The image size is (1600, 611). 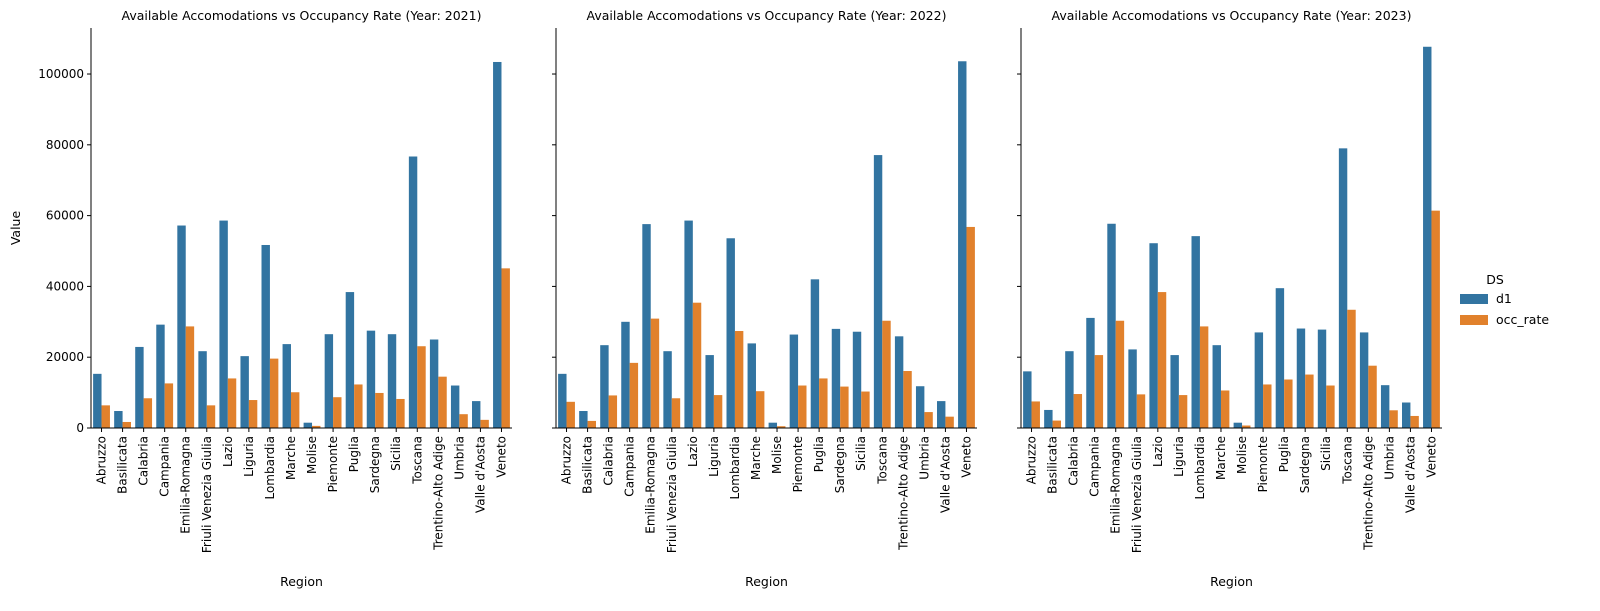 What do you see at coordinates (751, 385) in the screenshot?
I see `bar-d1-marche` at bounding box center [751, 385].